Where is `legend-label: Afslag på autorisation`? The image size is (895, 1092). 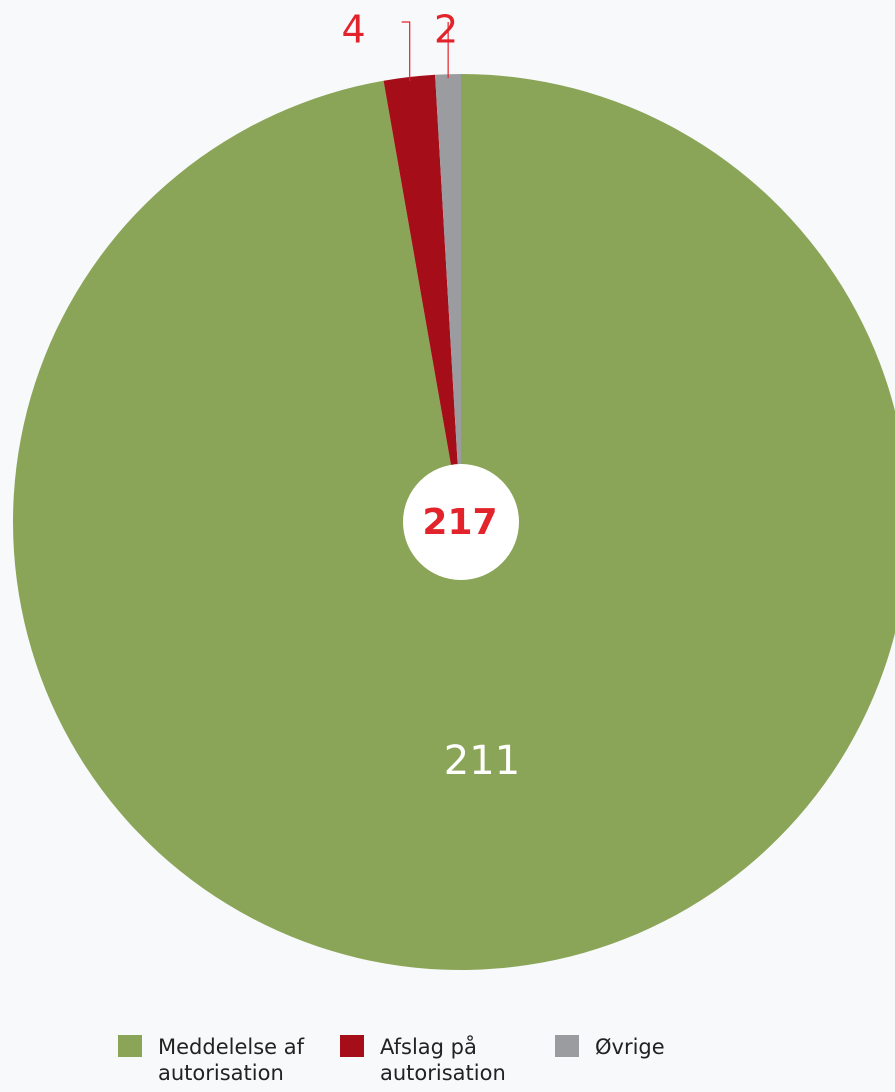 legend-label: Afslag på autorisation is located at coordinates (443, 1060).